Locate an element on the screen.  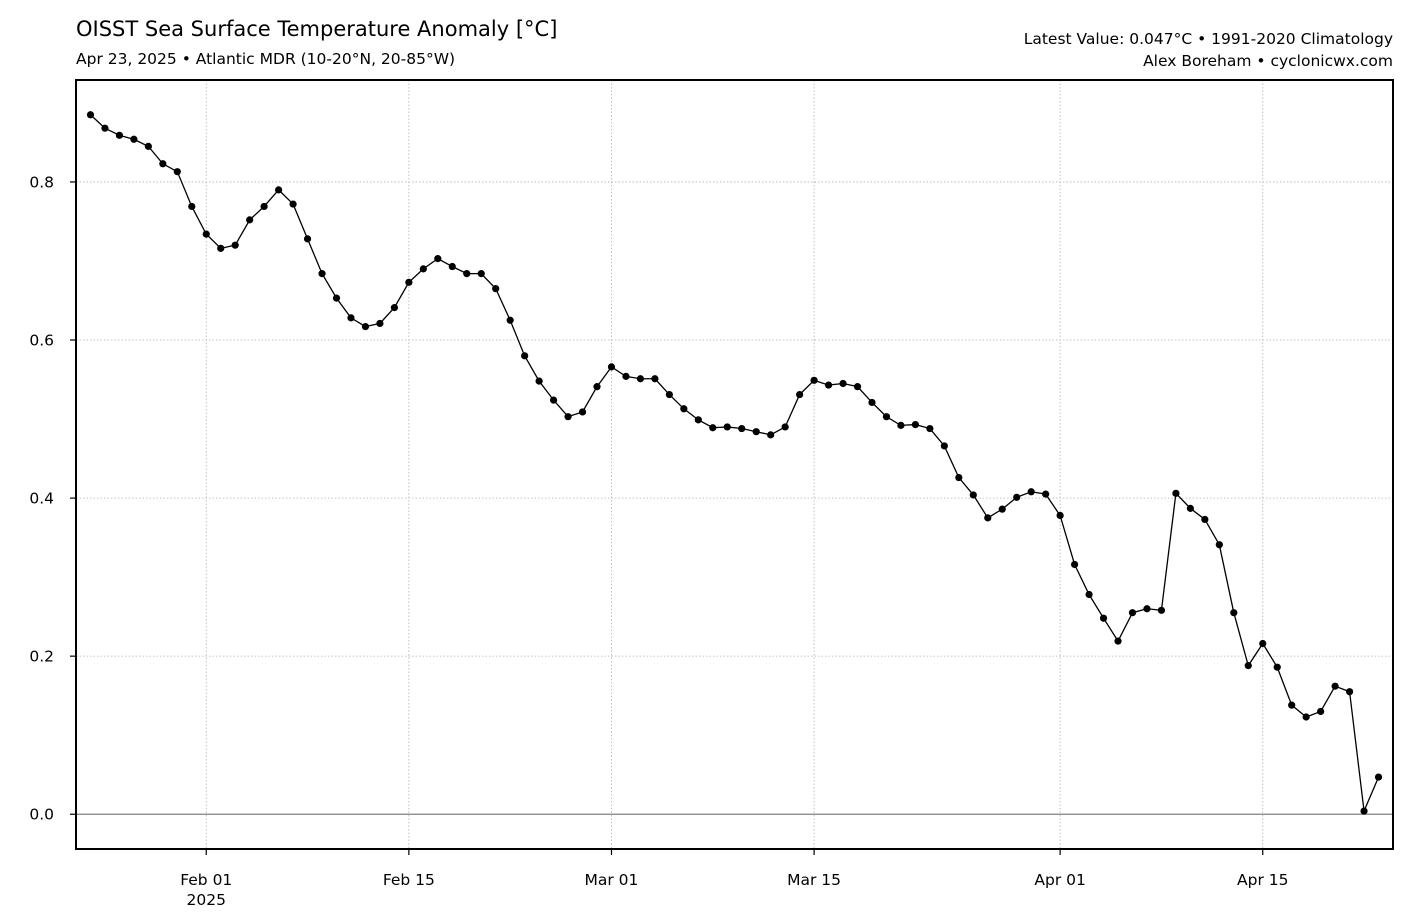
x-tick-label: Feb 15 is located at coordinates (409, 880).